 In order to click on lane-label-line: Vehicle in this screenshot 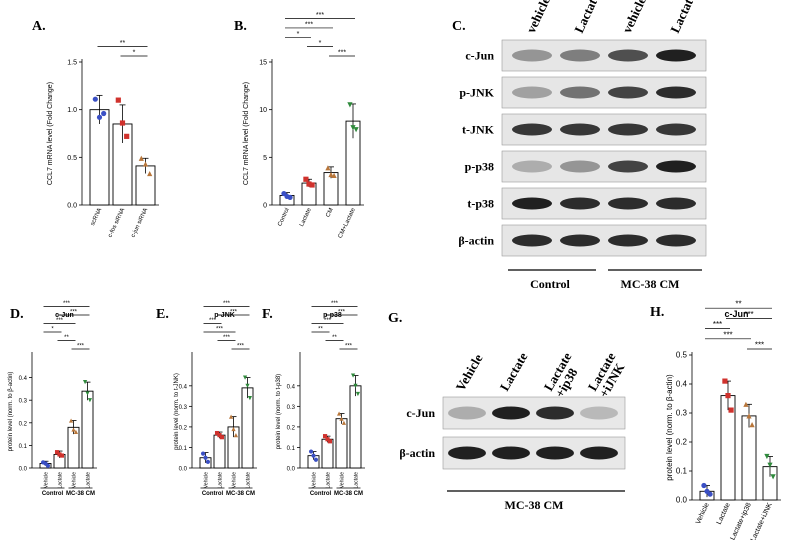, I will do `click(469, 372)`.